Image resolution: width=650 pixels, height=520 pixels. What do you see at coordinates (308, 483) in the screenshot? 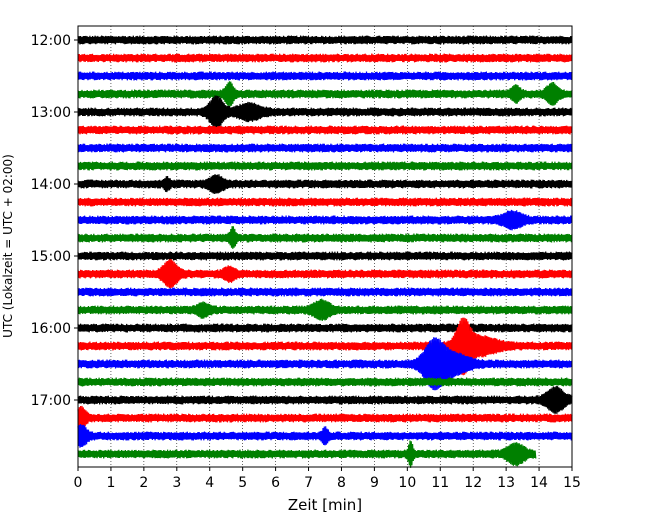
I see `x-tick-label: 7` at bounding box center [308, 483].